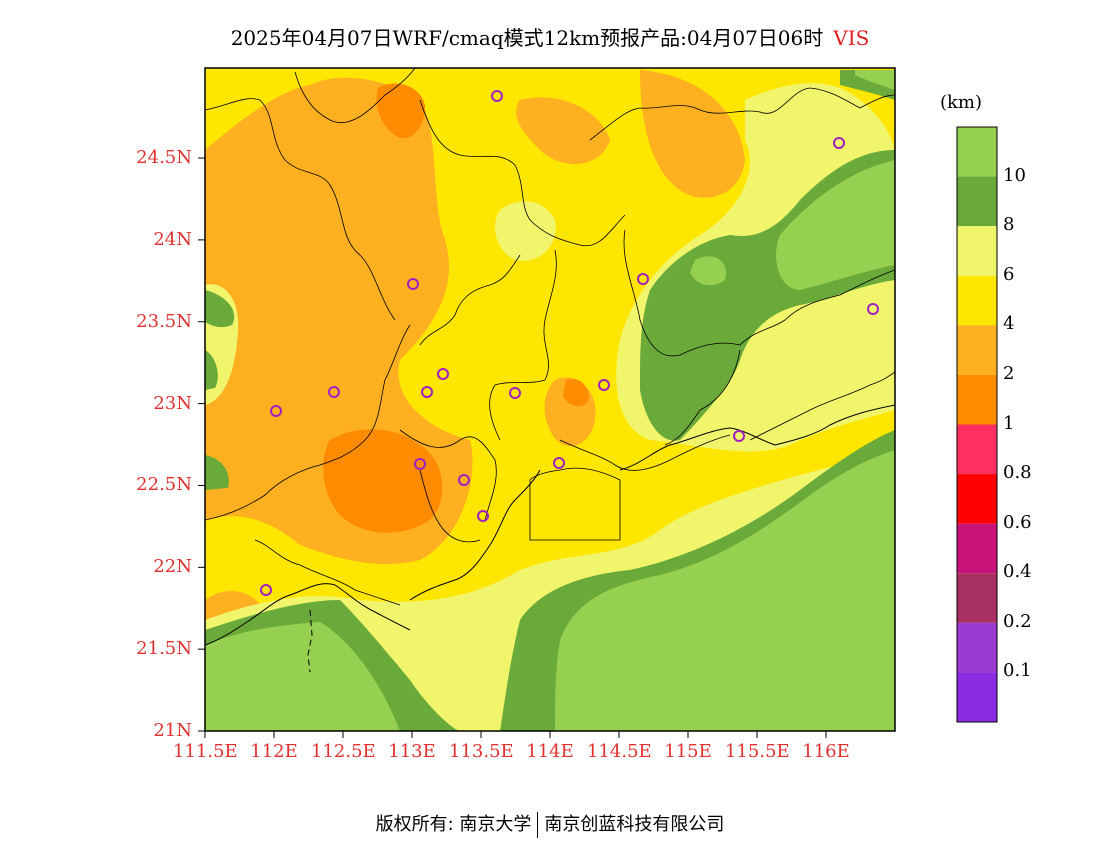  Describe the element at coordinates (412, 751) in the screenshot. I see `longitude-tick-label: 113E` at that location.